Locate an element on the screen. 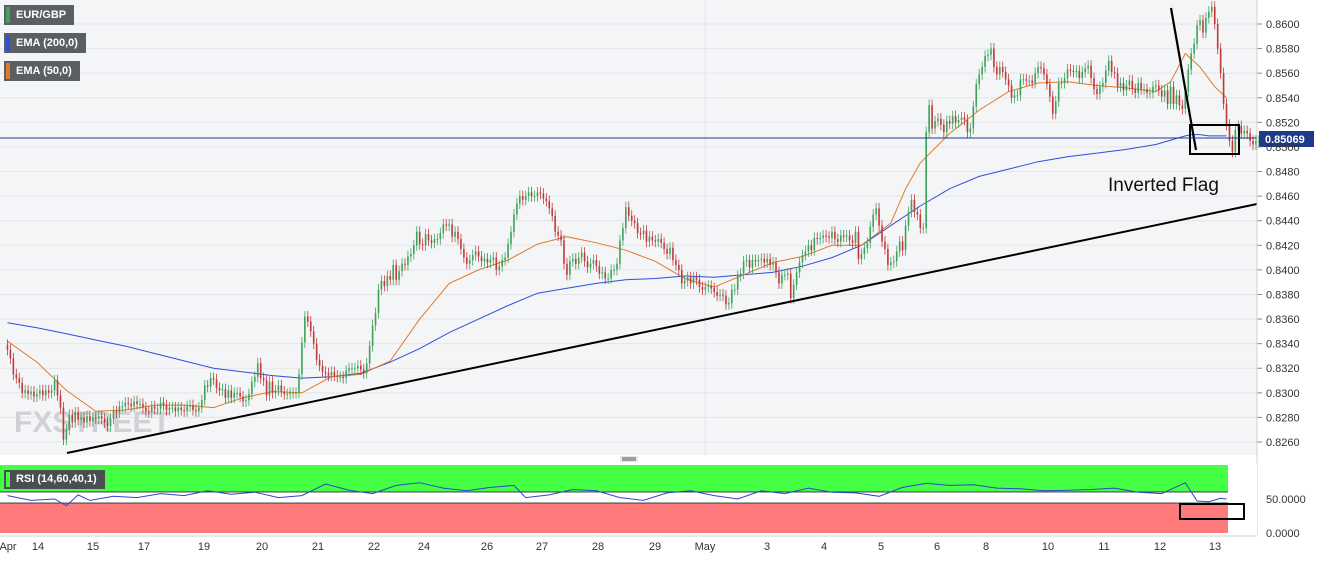 The width and height of the screenshot is (1331, 563). y-tick-label: 0.8600 is located at coordinates (1283, 25).